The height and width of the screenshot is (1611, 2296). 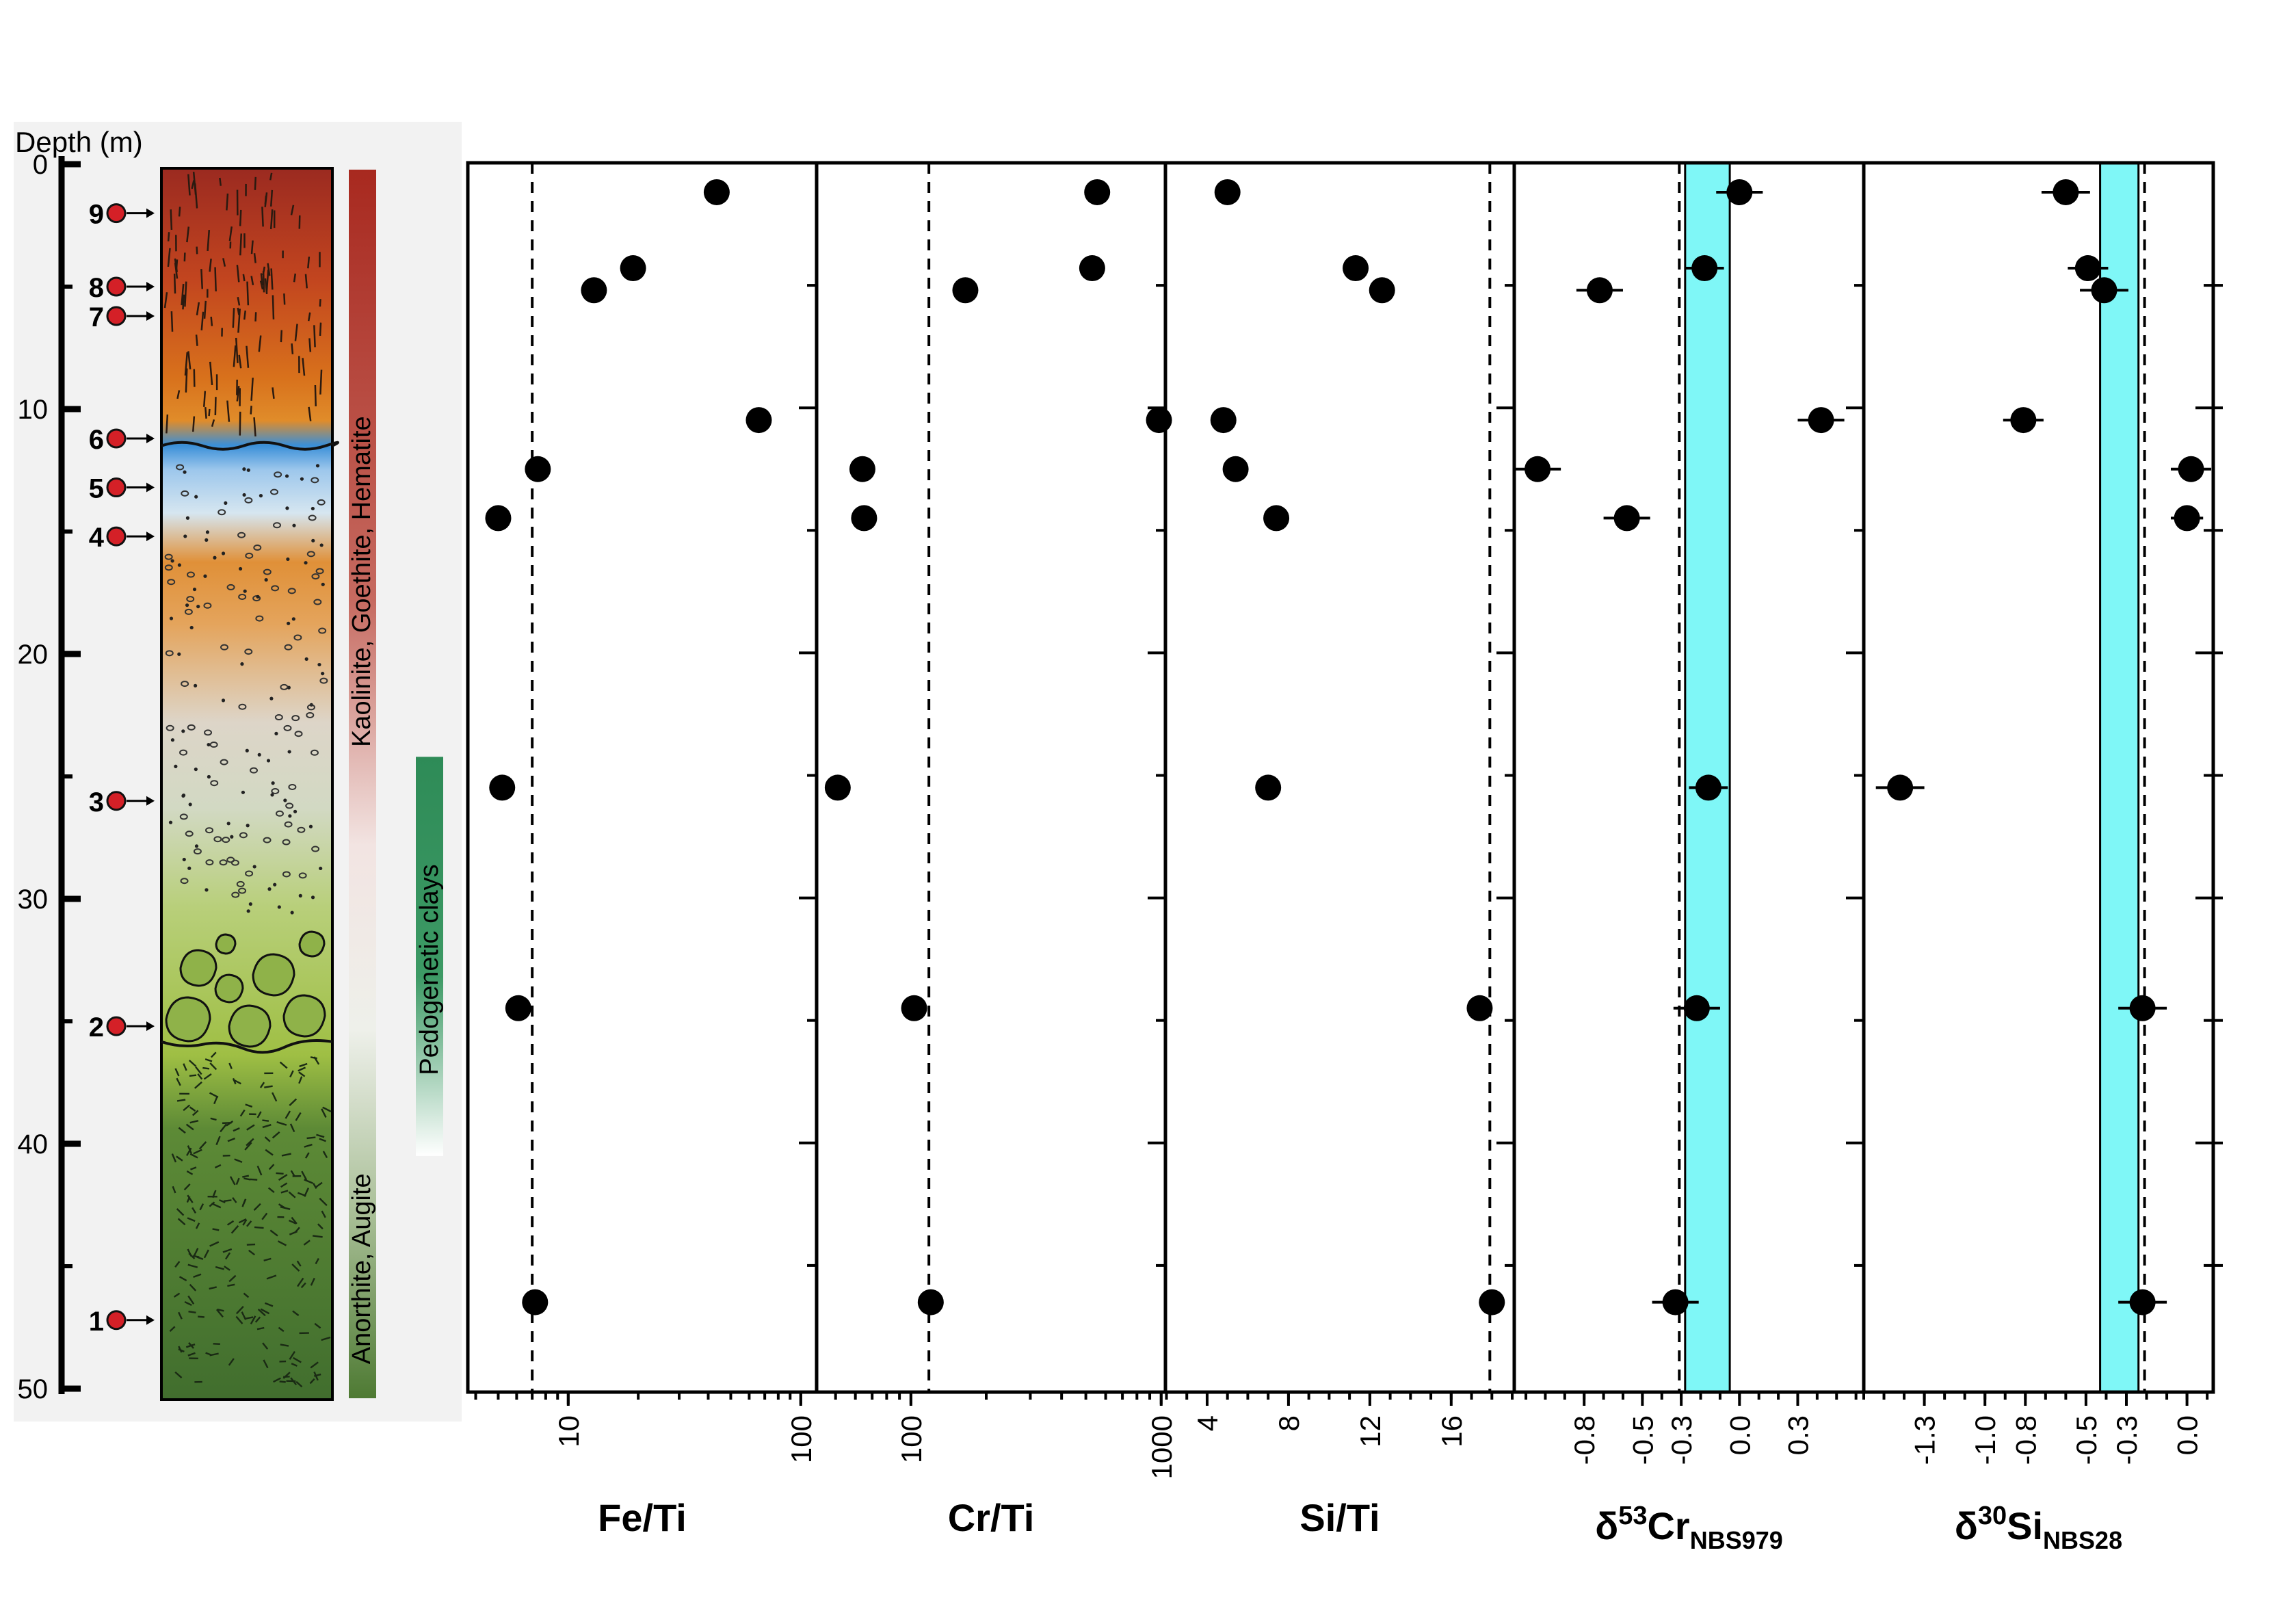 What do you see at coordinates (33, 655) in the screenshot?
I see `depth-tick-label: 20` at bounding box center [33, 655].